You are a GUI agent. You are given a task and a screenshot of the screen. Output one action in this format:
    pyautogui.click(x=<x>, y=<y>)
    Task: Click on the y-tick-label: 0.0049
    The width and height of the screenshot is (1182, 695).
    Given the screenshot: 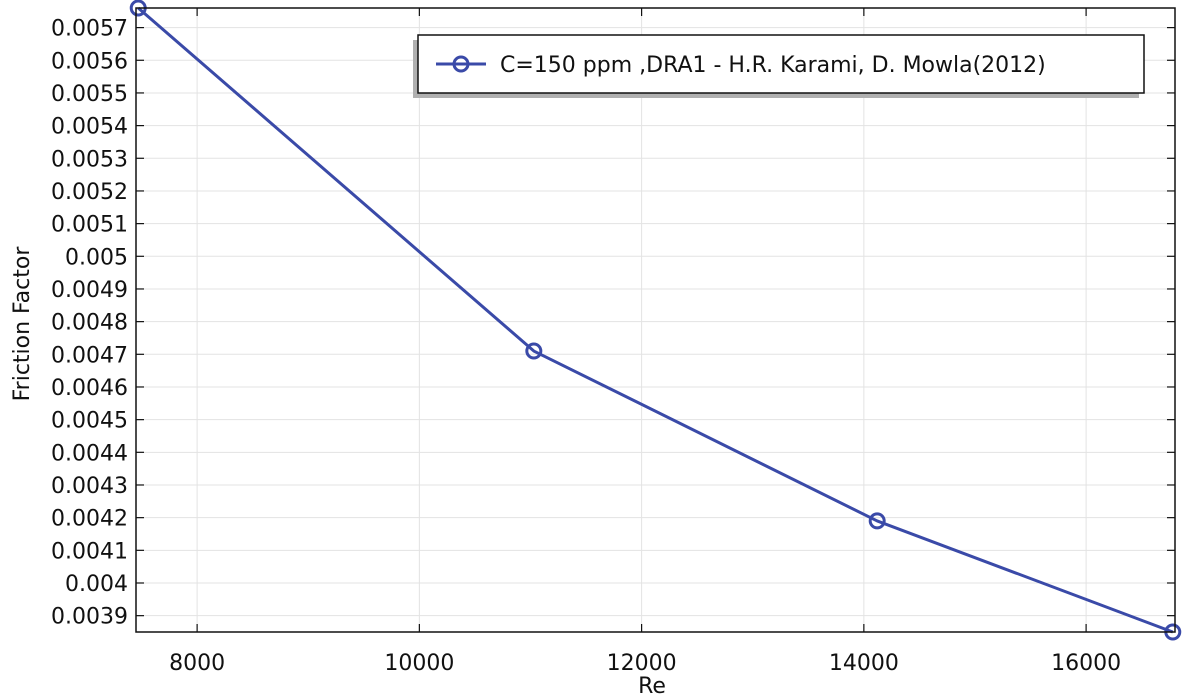 What is the action you would take?
    pyautogui.click(x=89, y=290)
    